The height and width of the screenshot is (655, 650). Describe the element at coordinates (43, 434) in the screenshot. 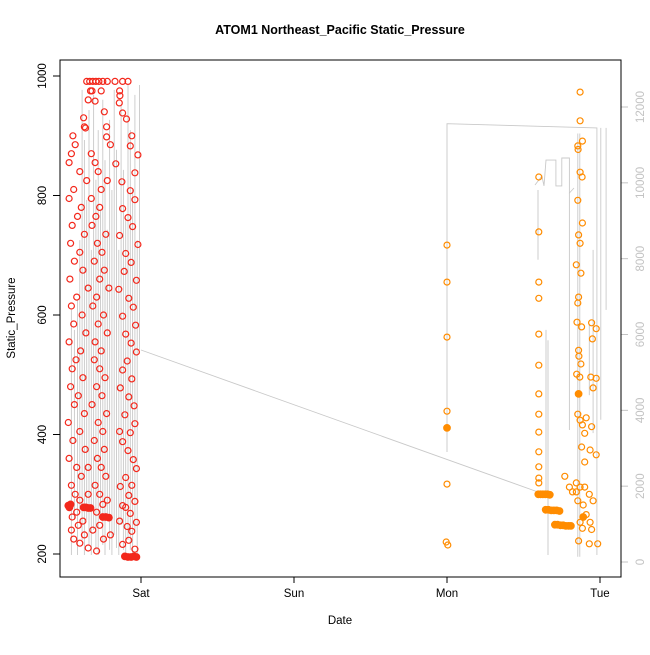

I see `y-axis-tick-label: 400` at that location.